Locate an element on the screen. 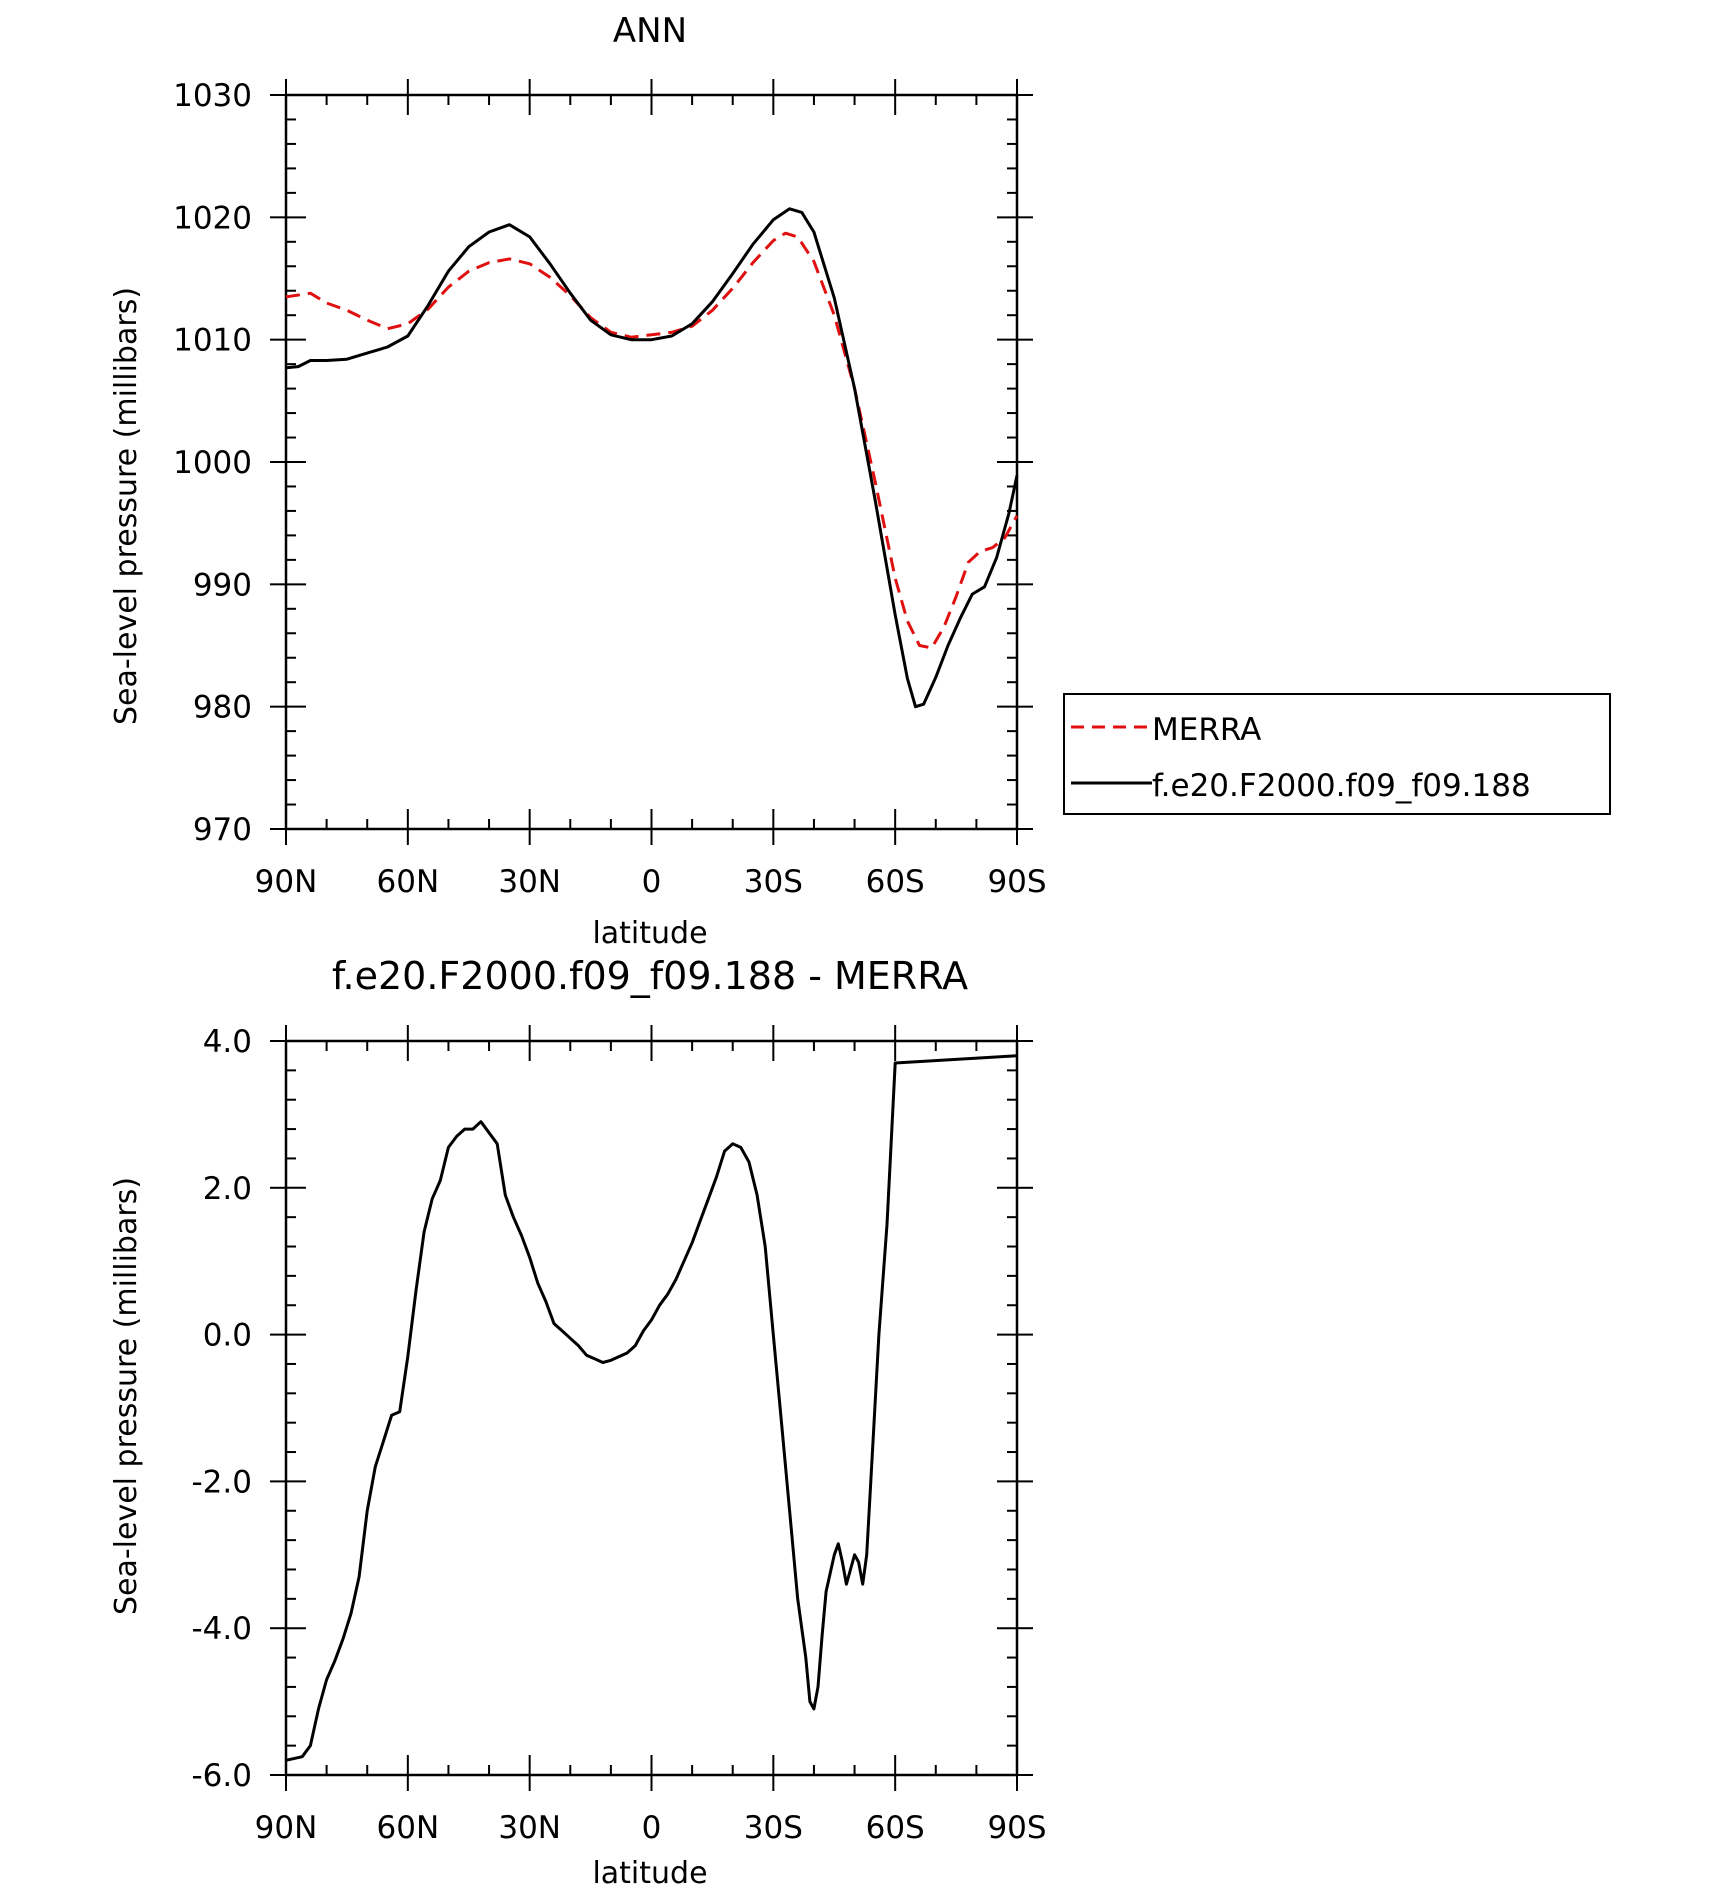 This screenshot has height=1889, width=1710. bottom-x-tick-label: 0 is located at coordinates (652, 1828).